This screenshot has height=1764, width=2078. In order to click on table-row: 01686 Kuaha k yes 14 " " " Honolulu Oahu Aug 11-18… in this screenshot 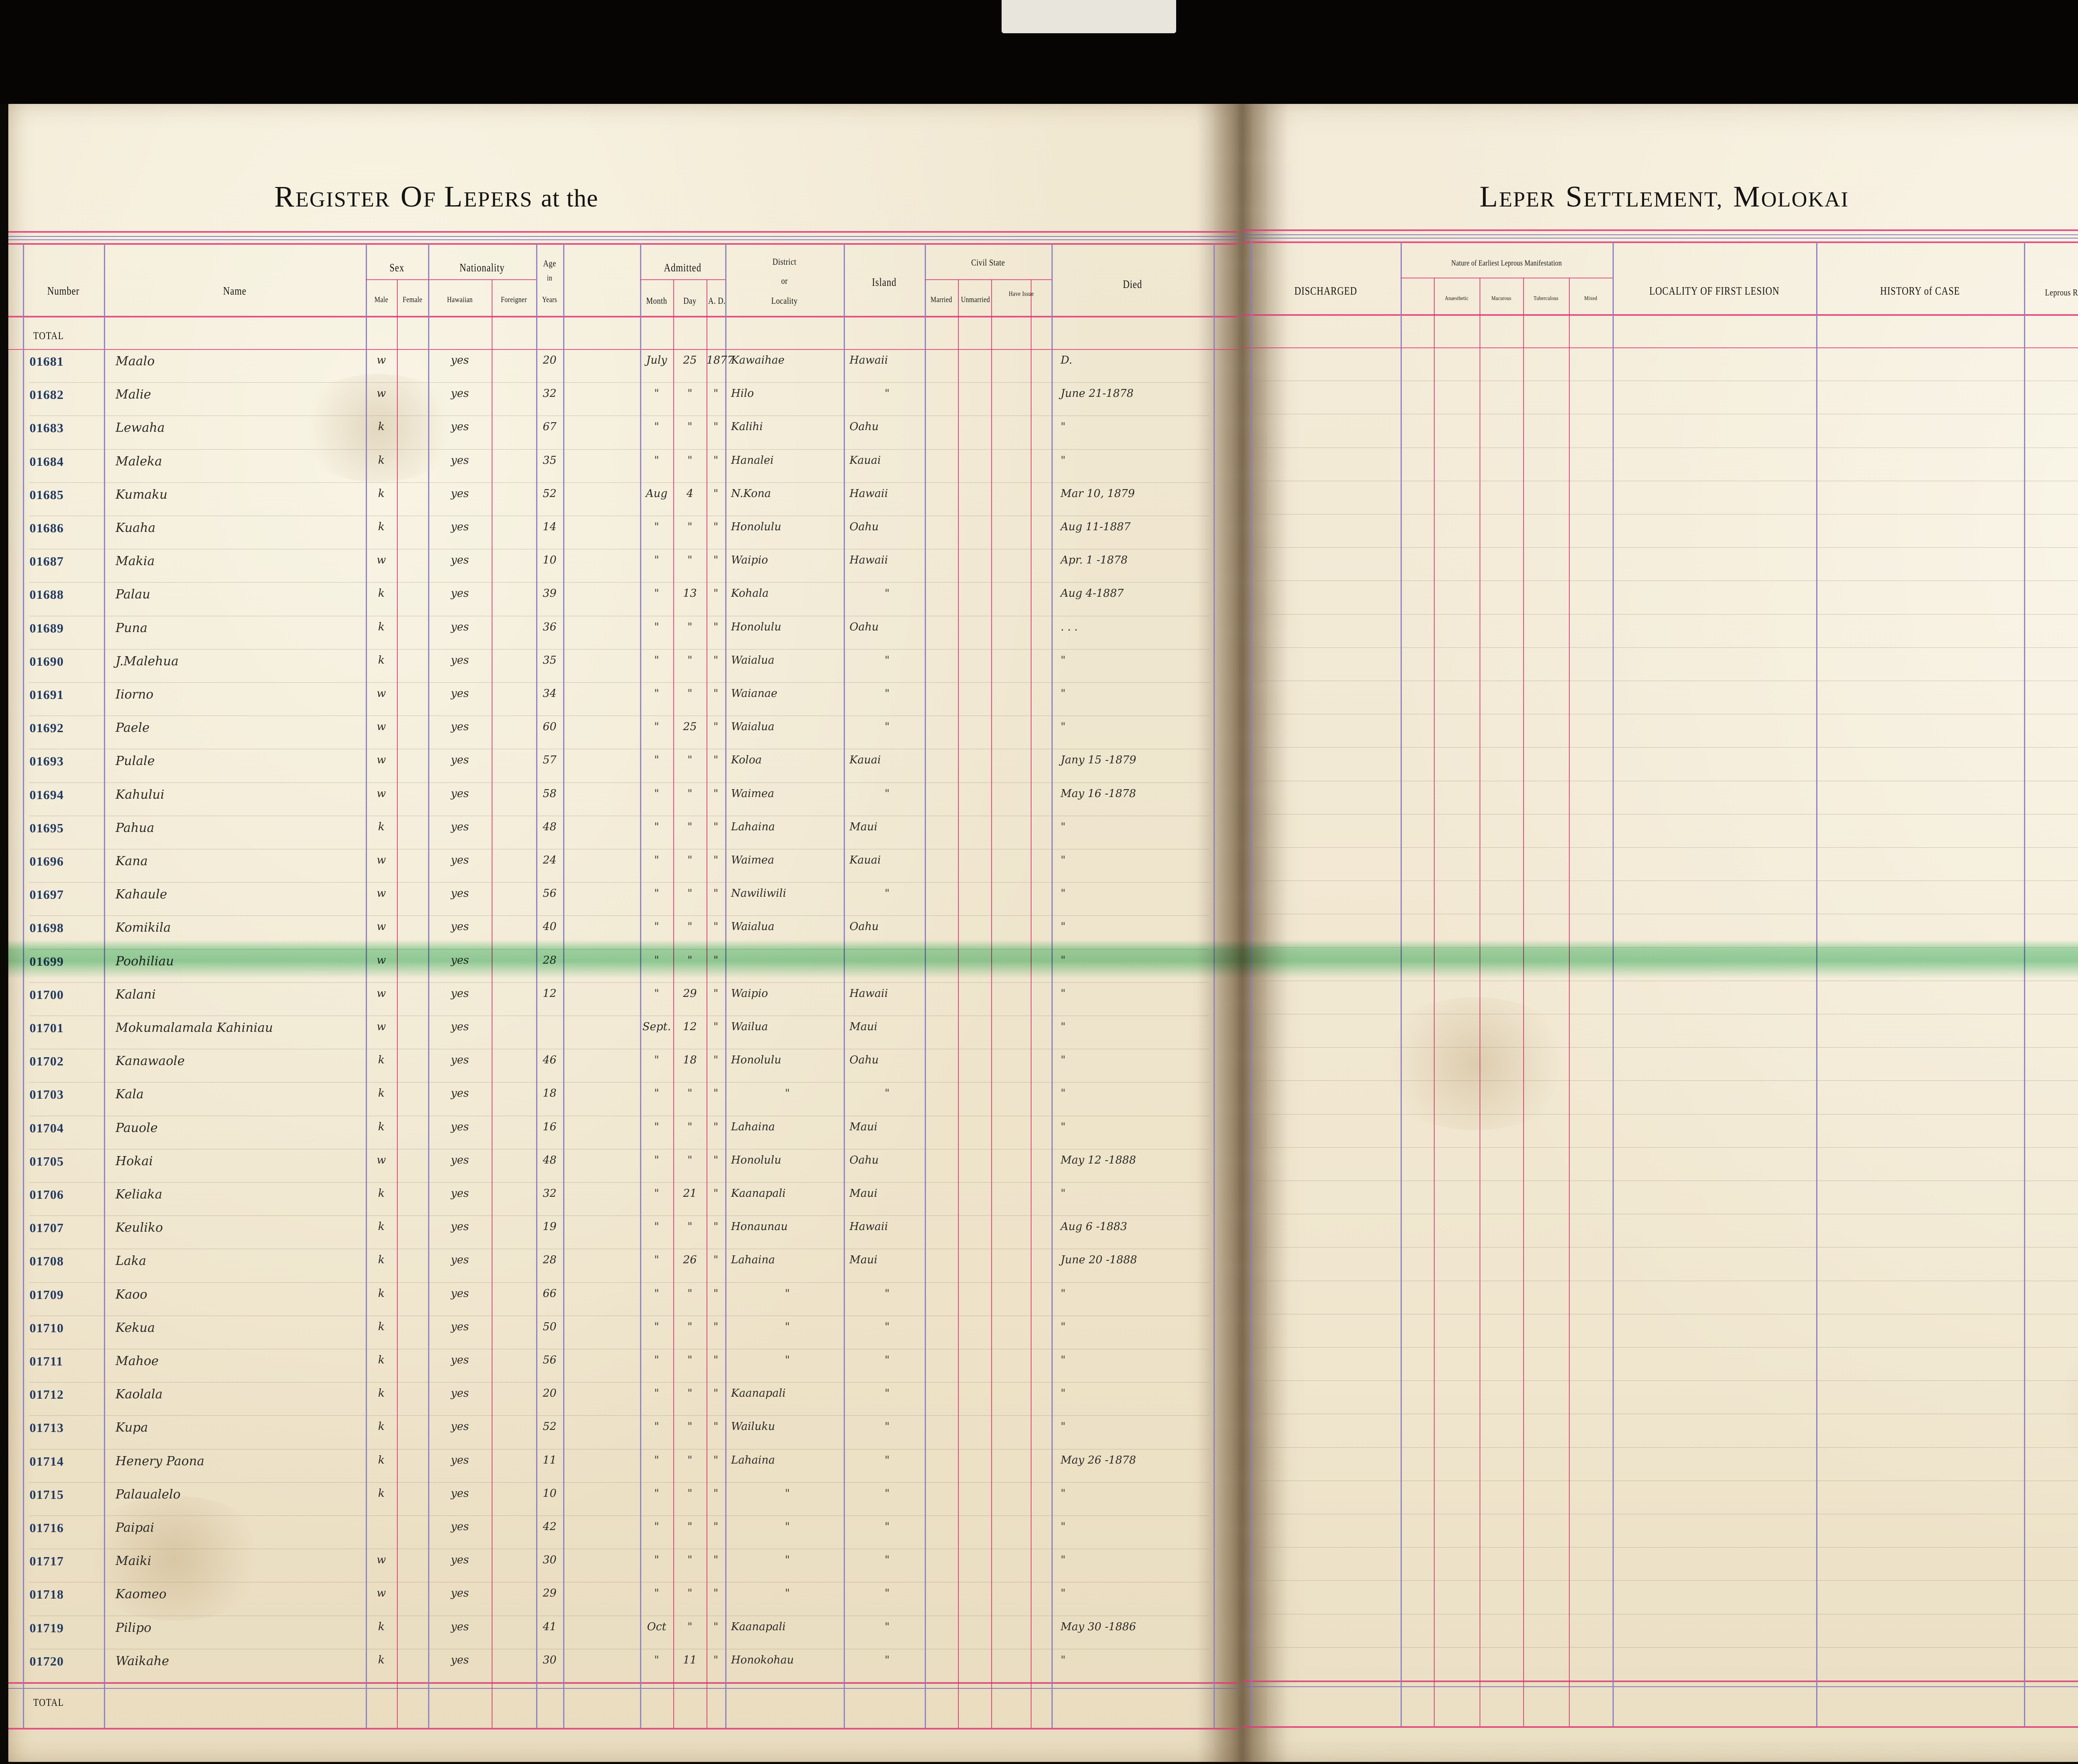, I will do `click(1043, 532)`.